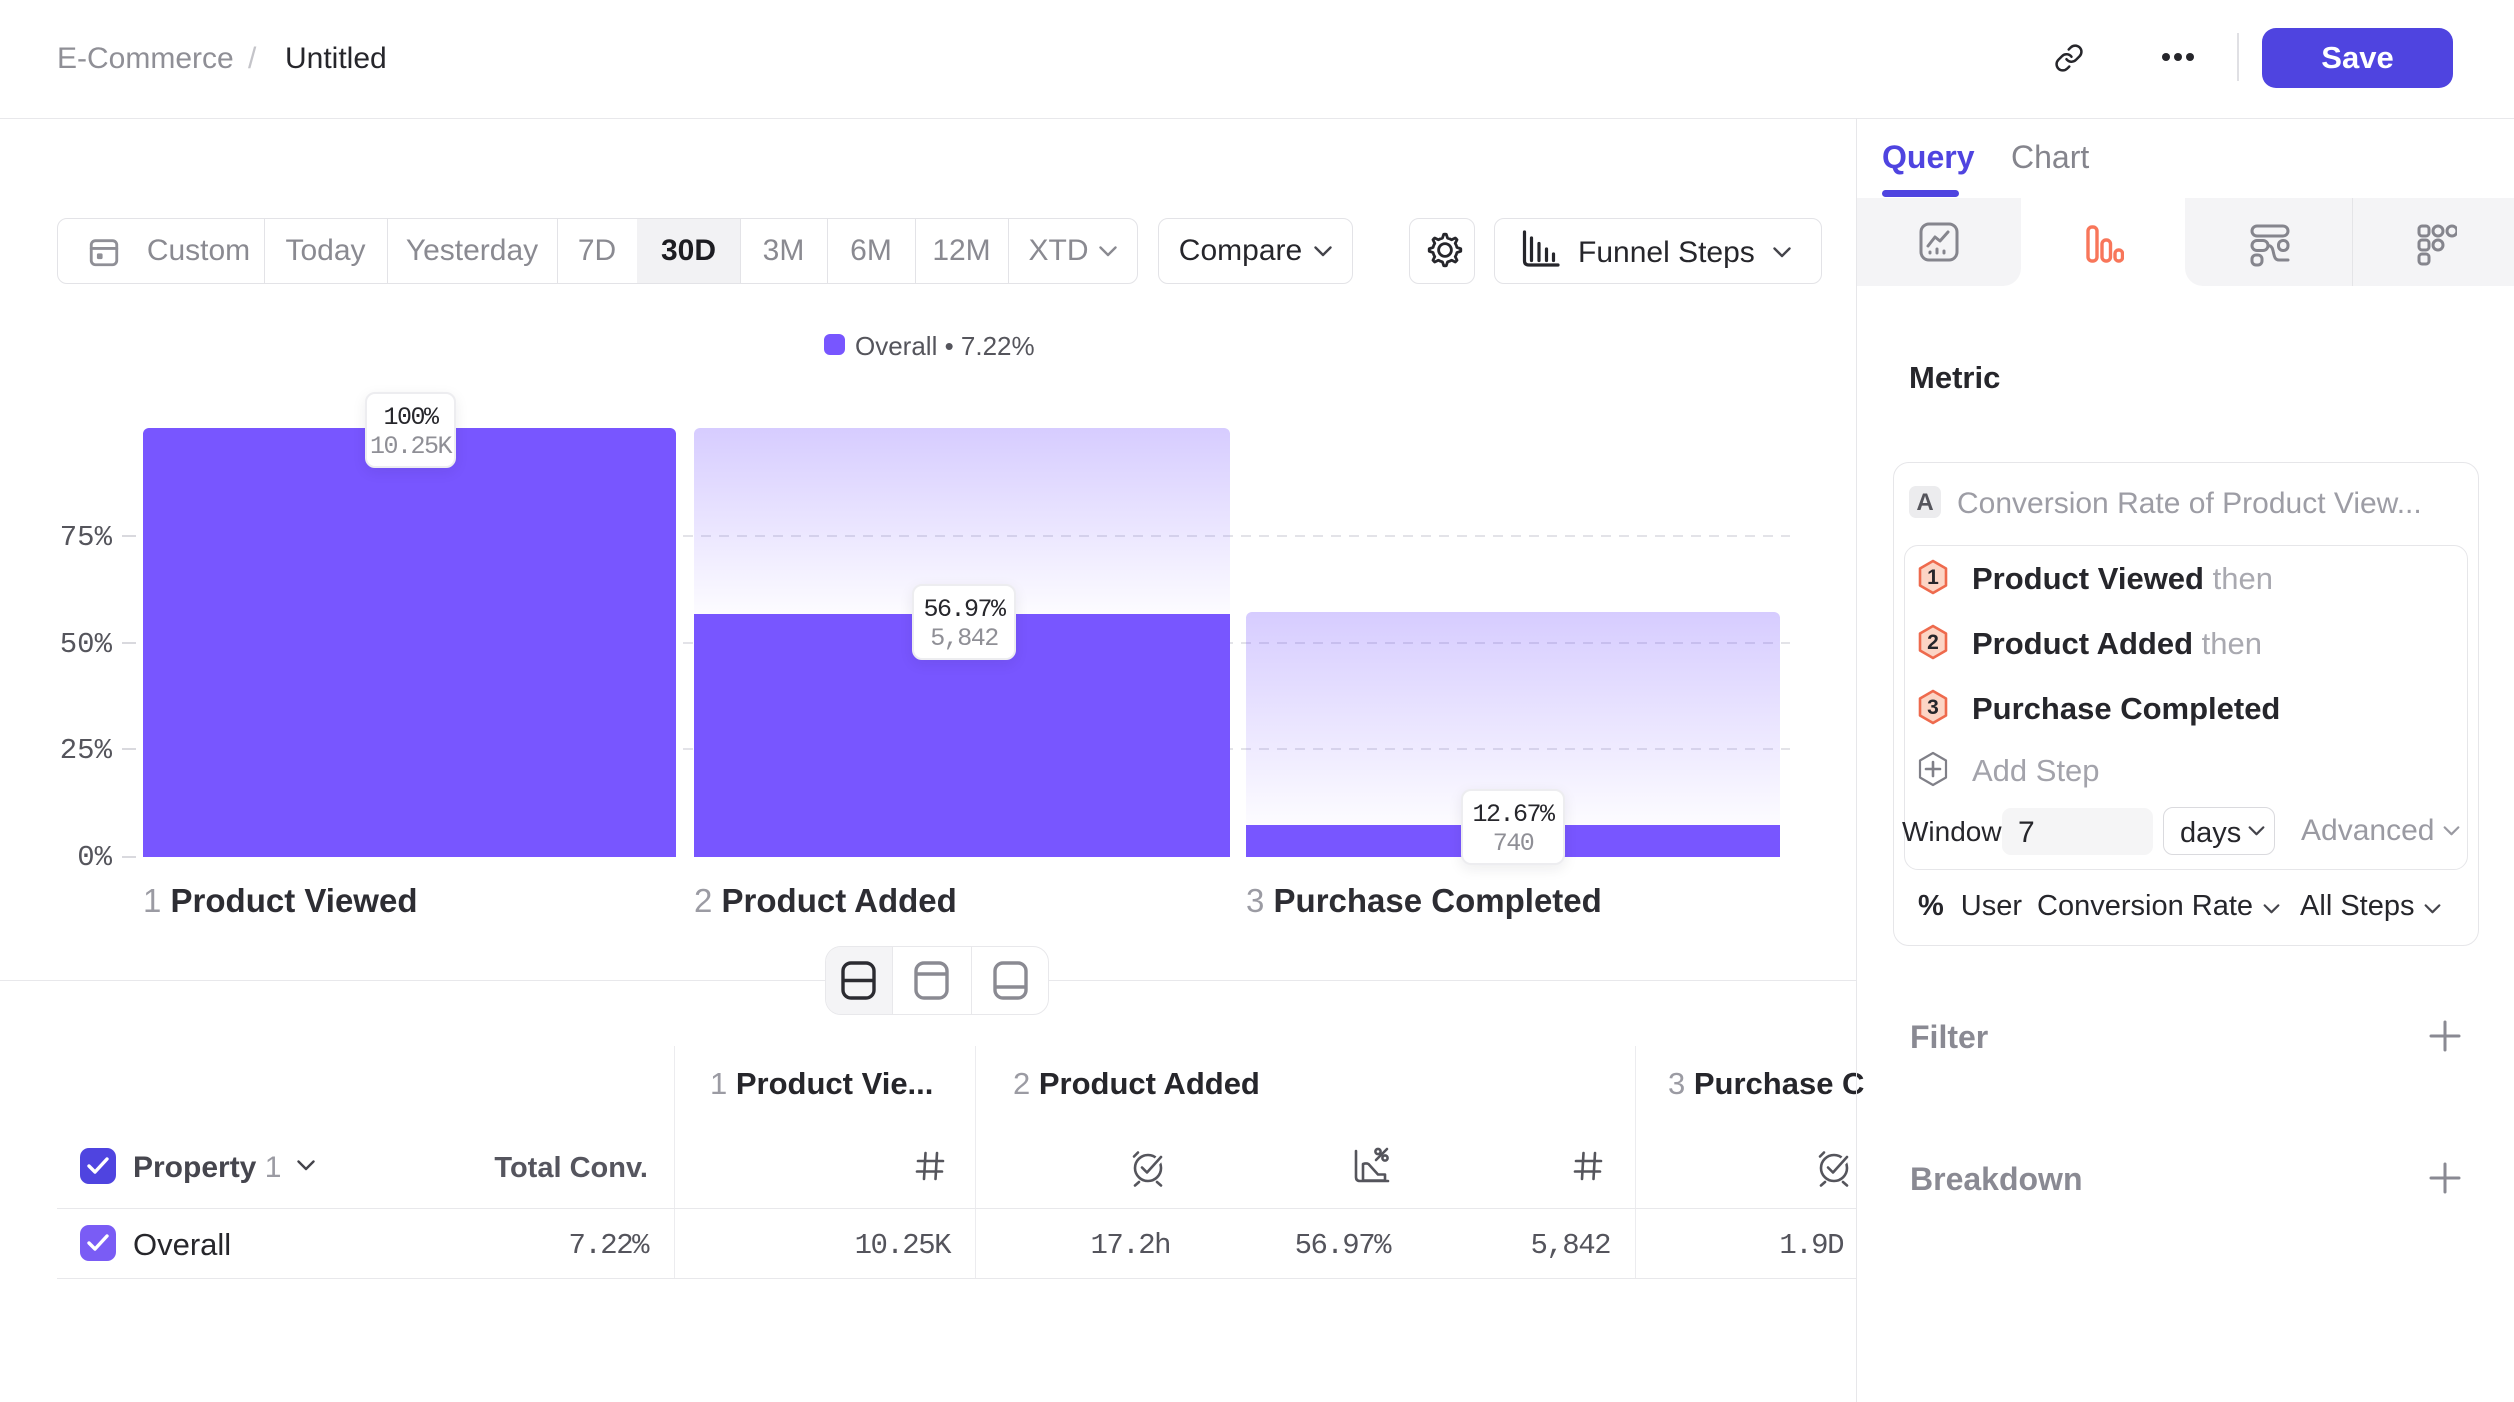  What do you see at coordinates (1933, 642) in the screenshot?
I see `svg-text: 2` at bounding box center [1933, 642].